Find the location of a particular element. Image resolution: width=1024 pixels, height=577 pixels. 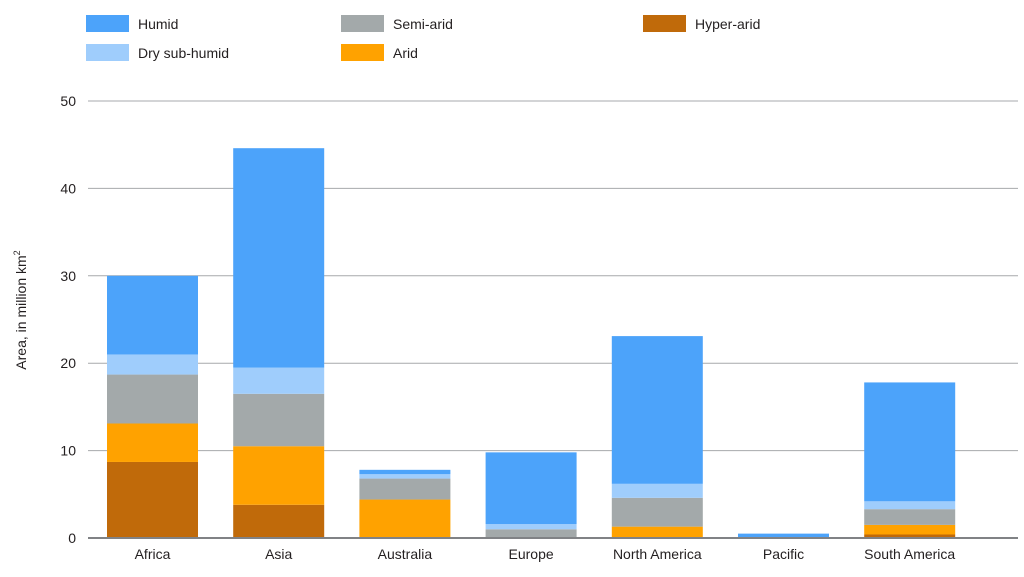

legend-label-arid: Arid is located at coordinates (405, 53).